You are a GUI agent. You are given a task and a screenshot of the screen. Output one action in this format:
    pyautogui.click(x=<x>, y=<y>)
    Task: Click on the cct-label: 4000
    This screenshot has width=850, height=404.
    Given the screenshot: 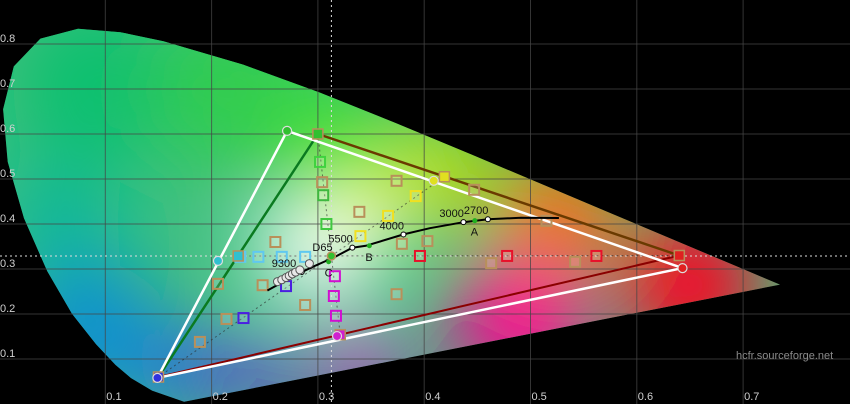 What is the action you would take?
    pyautogui.click(x=391, y=226)
    